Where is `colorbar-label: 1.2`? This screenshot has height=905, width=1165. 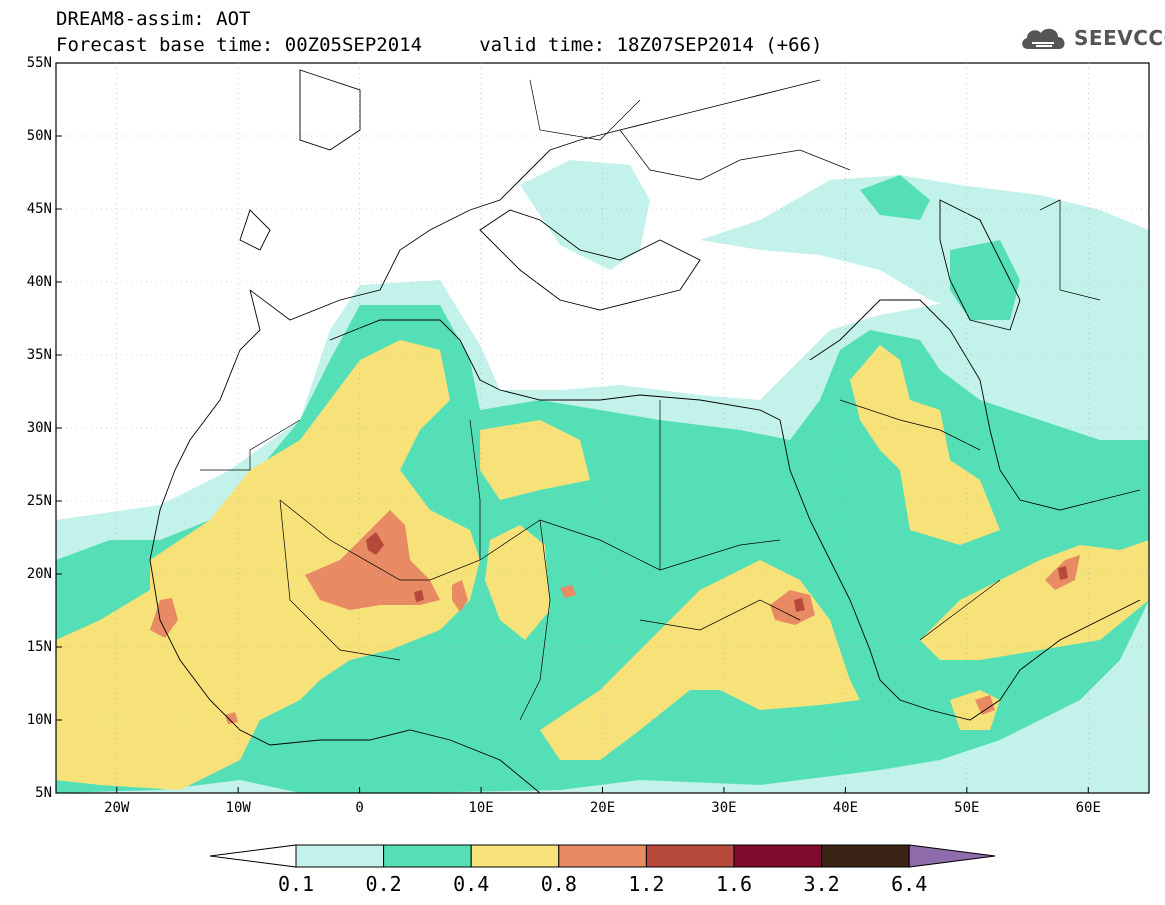 colorbar-label: 1.2 is located at coordinates (646, 884).